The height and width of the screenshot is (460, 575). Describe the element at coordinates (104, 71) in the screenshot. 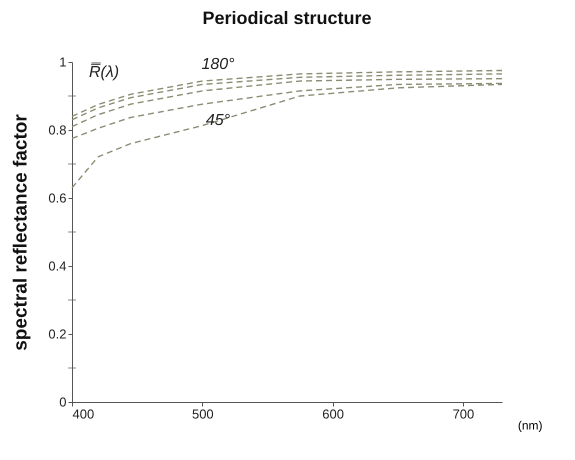

I see `annotation: R̿(λ)` at that location.